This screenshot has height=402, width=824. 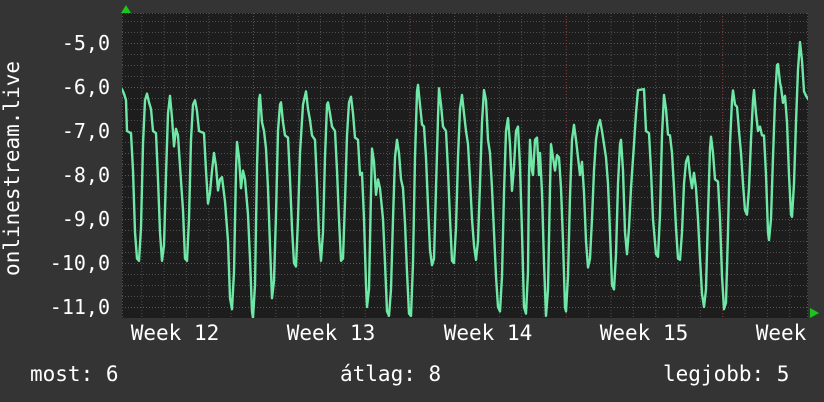 What do you see at coordinates (175, 333) in the screenshot?
I see `x-tick-label: Week 12` at bounding box center [175, 333].